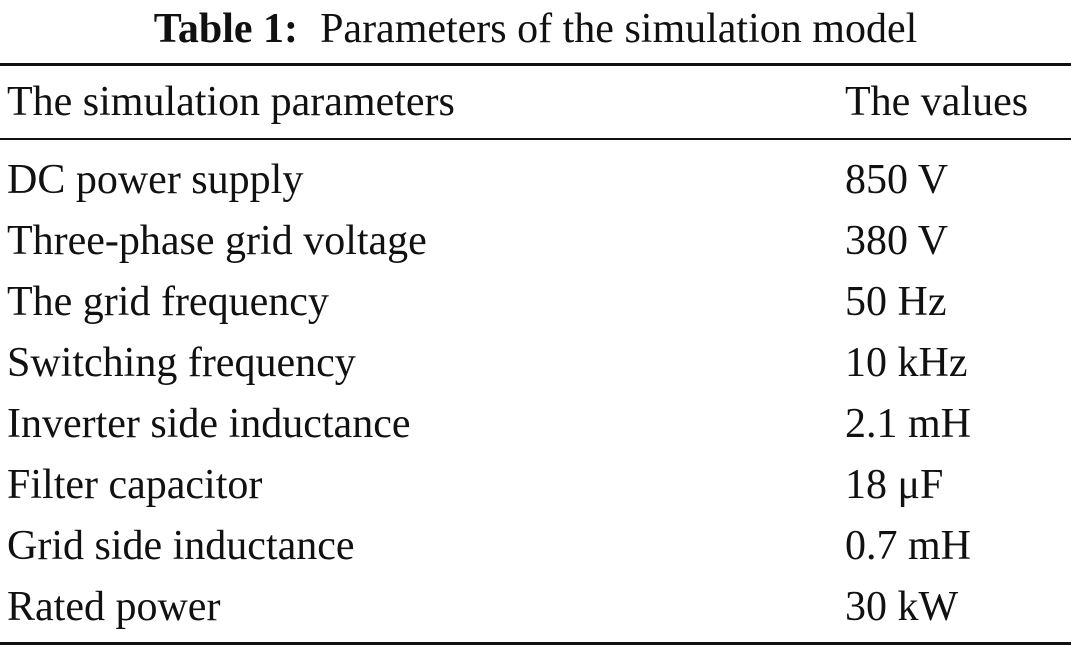 The width and height of the screenshot is (1071, 646). I want to click on value-cell: 380 V, so click(897, 241).